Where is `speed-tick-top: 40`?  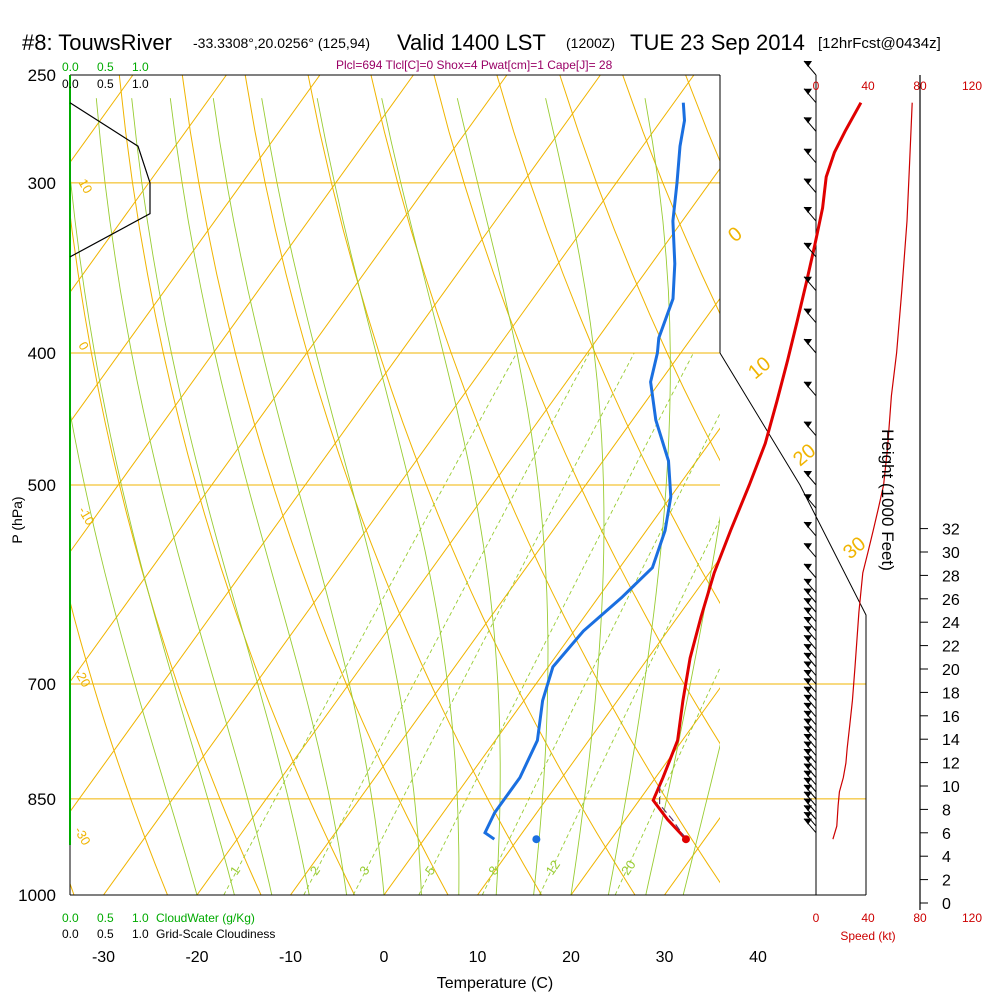 speed-tick-top: 40 is located at coordinates (868, 86).